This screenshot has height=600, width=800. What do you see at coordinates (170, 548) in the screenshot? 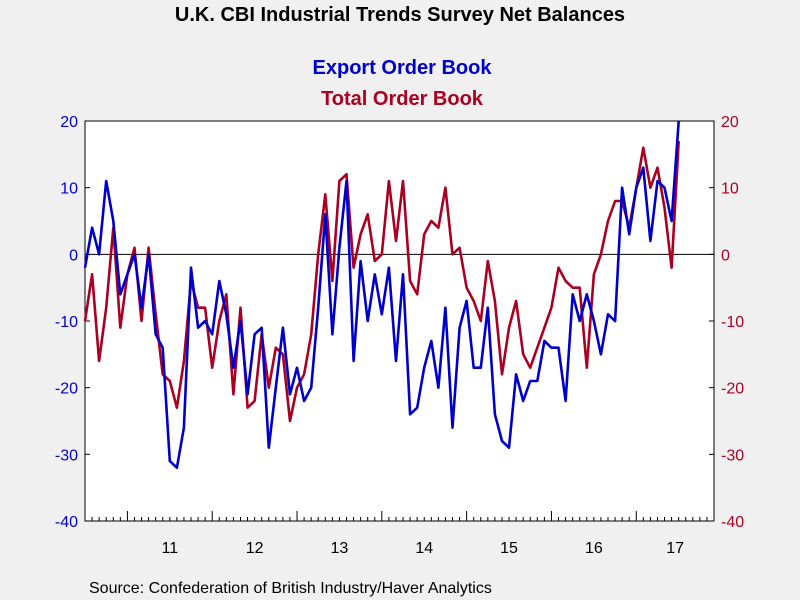
I see `x-tick-label: 11` at bounding box center [170, 548].